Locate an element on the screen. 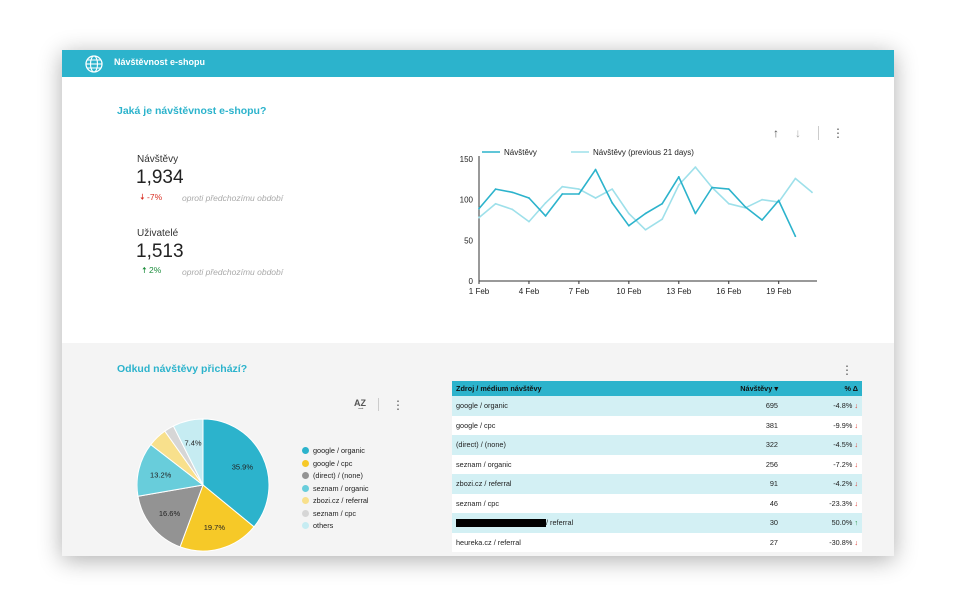  cell-source: (direct) / (none) is located at coordinates (572, 445).